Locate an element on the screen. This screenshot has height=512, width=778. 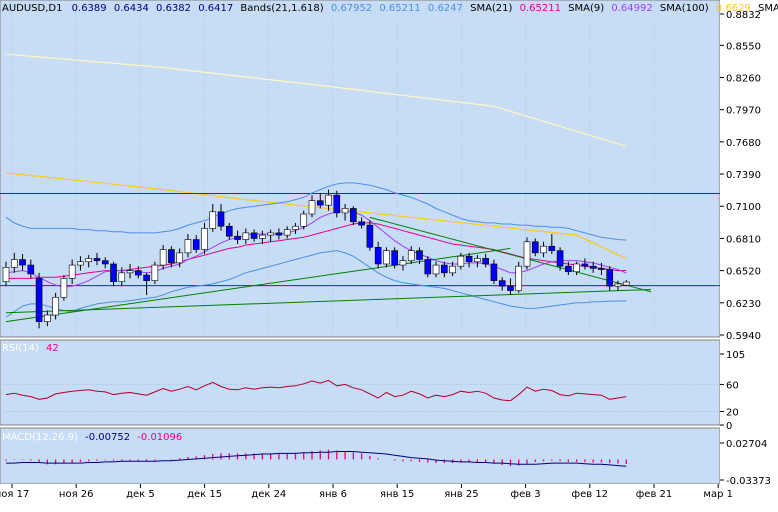
sma9-value: 0.64992 is located at coordinates (631, 8).